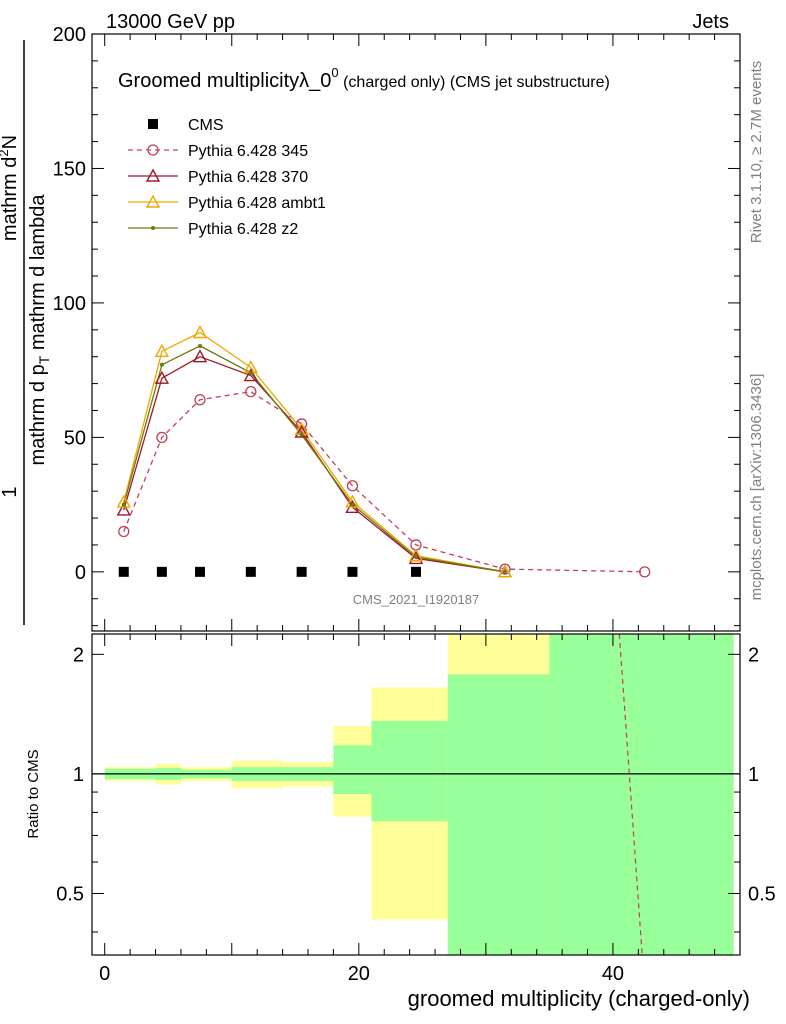 The image size is (786, 1024). Describe the element at coordinates (756, 487) in the screenshot. I see `mcplots-credit-label: mcplots.cern.ch [arXiv:1306.3436]` at that location.